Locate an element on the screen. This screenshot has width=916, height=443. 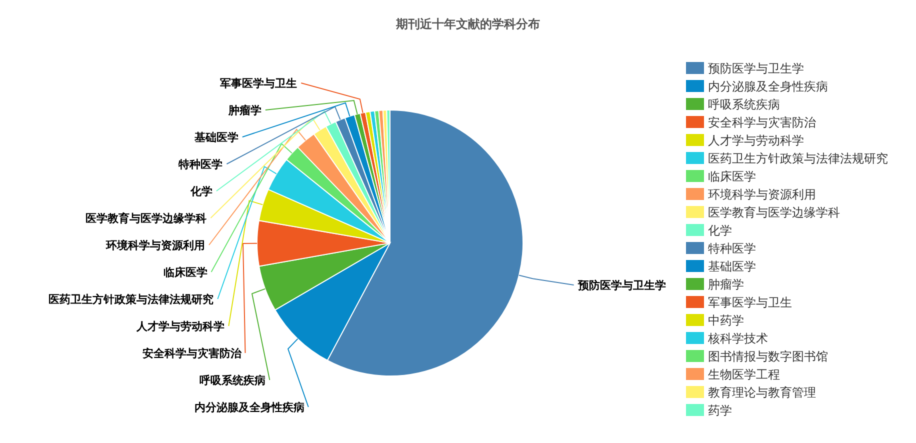
slice-label: 安全科学与灾害防治 is located at coordinates (192, 353).